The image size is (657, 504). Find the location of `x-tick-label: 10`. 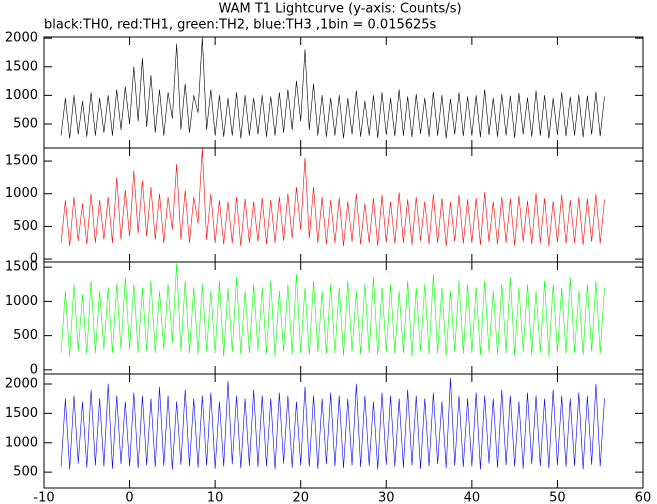

x-tick-label: 10 is located at coordinates (215, 497).